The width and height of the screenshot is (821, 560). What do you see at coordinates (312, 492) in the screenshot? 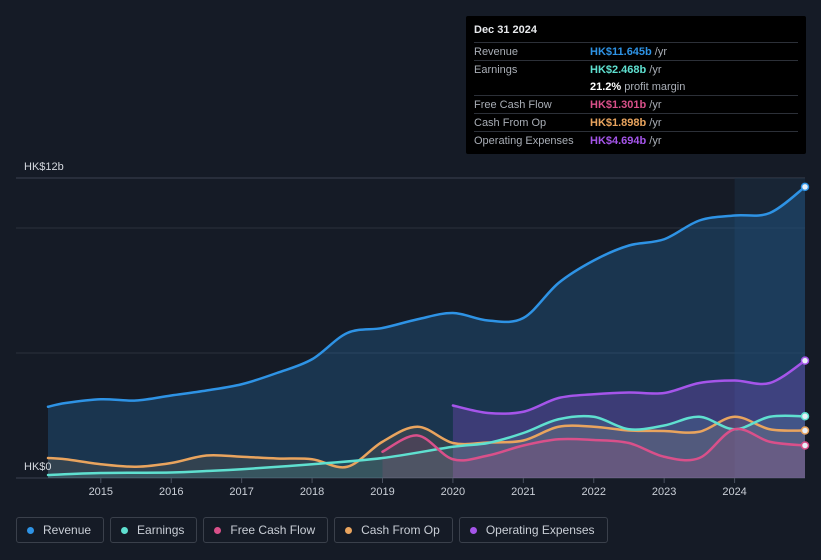
I see `x-tick-label-2018: 2018` at bounding box center [312, 492].